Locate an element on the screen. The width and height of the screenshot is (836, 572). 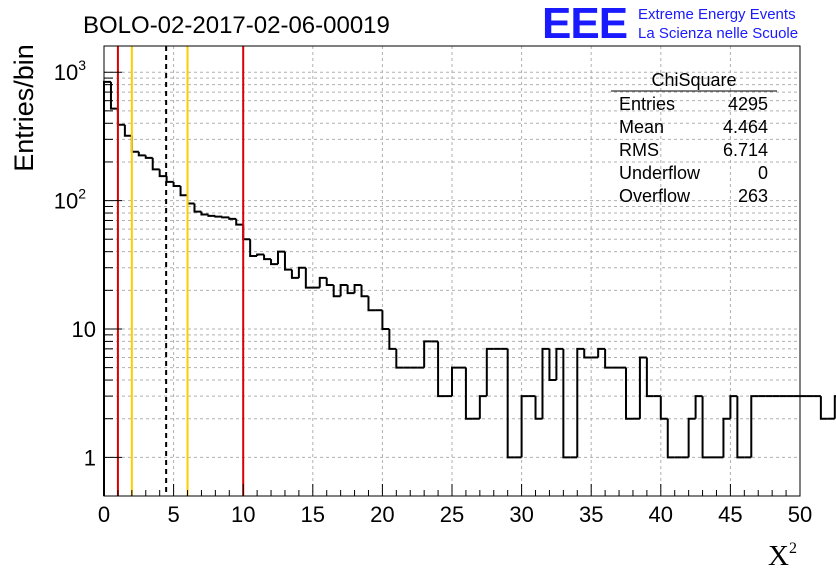
x-tick-label: 40 is located at coordinates (661, 514).